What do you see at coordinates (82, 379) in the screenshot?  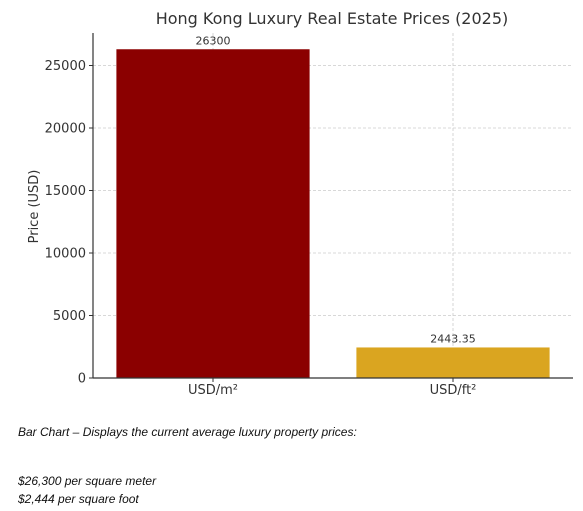 I see `y-tick-label: 0` at bounding box center [82, 379].